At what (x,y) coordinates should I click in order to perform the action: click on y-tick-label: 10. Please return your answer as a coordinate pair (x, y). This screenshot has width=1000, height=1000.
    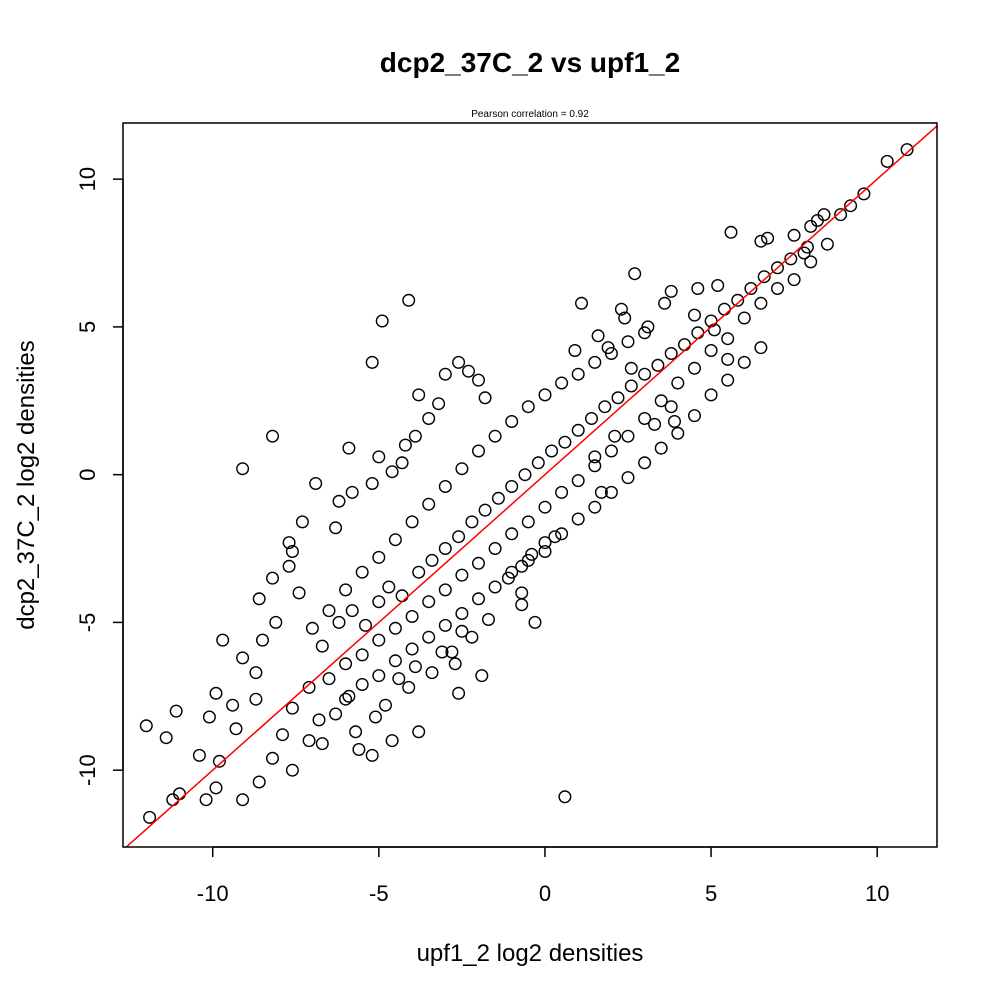
    Looking at the image, I should click on (87, 179).